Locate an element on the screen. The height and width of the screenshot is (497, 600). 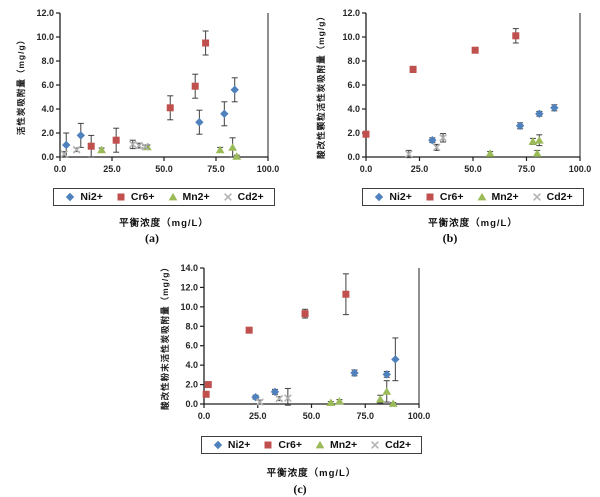
legend-box-c: Ni2+ Cr6+ Mn2+ Cd2+ is located at coordinates (311, 445).